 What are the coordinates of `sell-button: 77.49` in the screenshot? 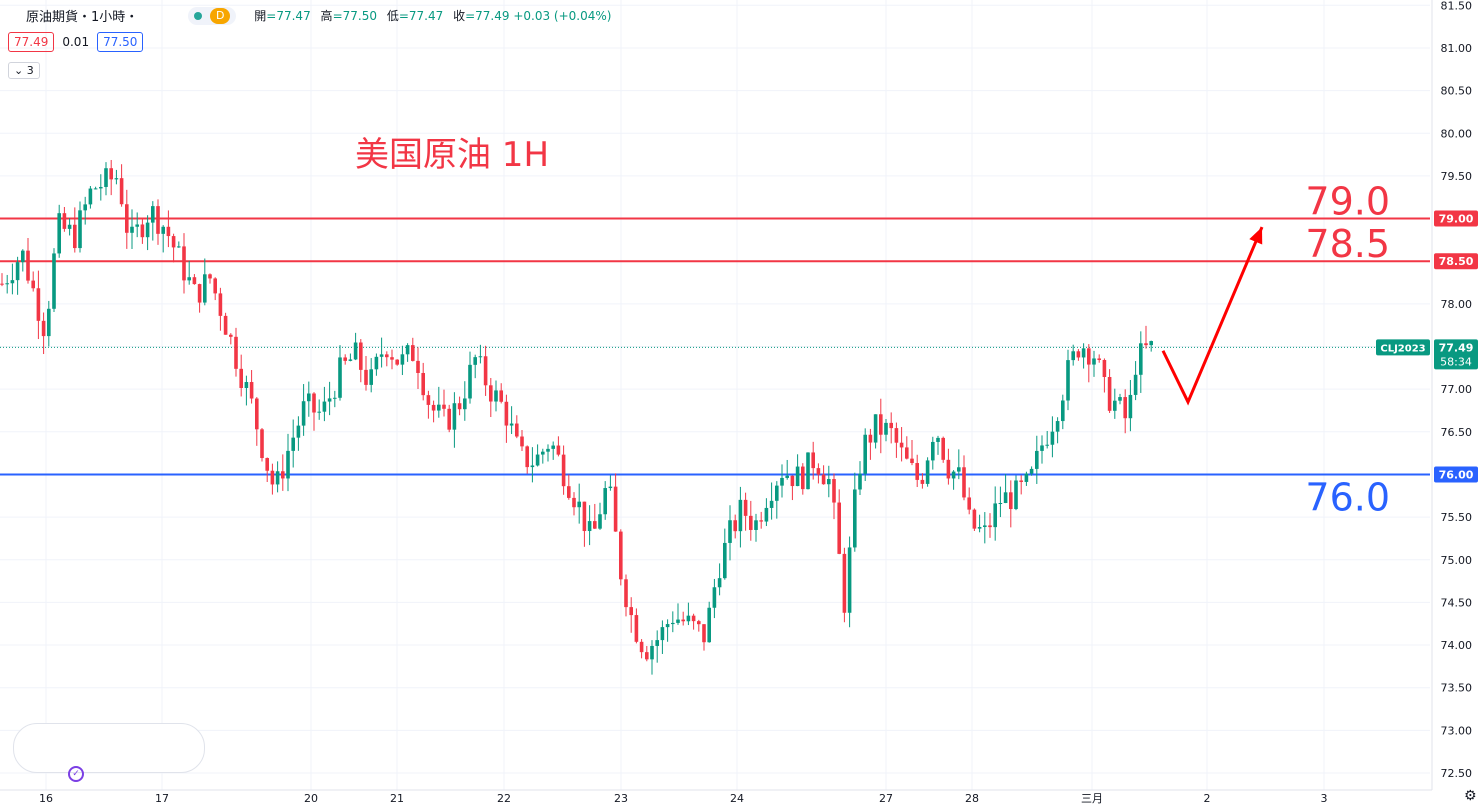 It's located at (31, 42).